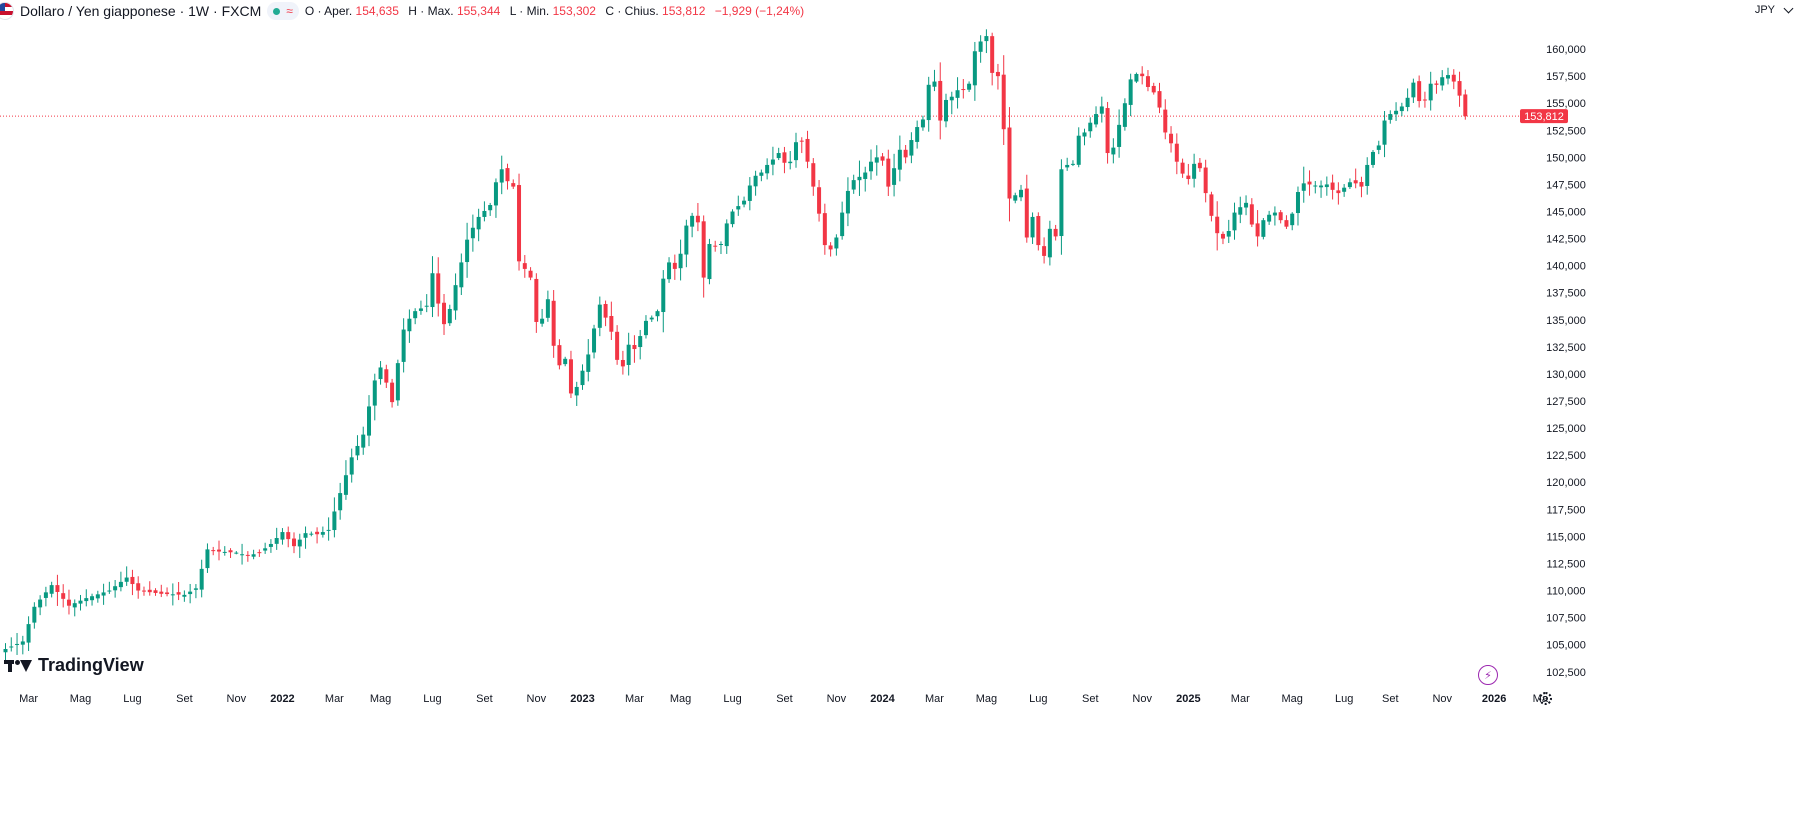 The height and width of the screenshot is (814, 1802). I want to click on market-status-pill: ≈, so click(283, 11).